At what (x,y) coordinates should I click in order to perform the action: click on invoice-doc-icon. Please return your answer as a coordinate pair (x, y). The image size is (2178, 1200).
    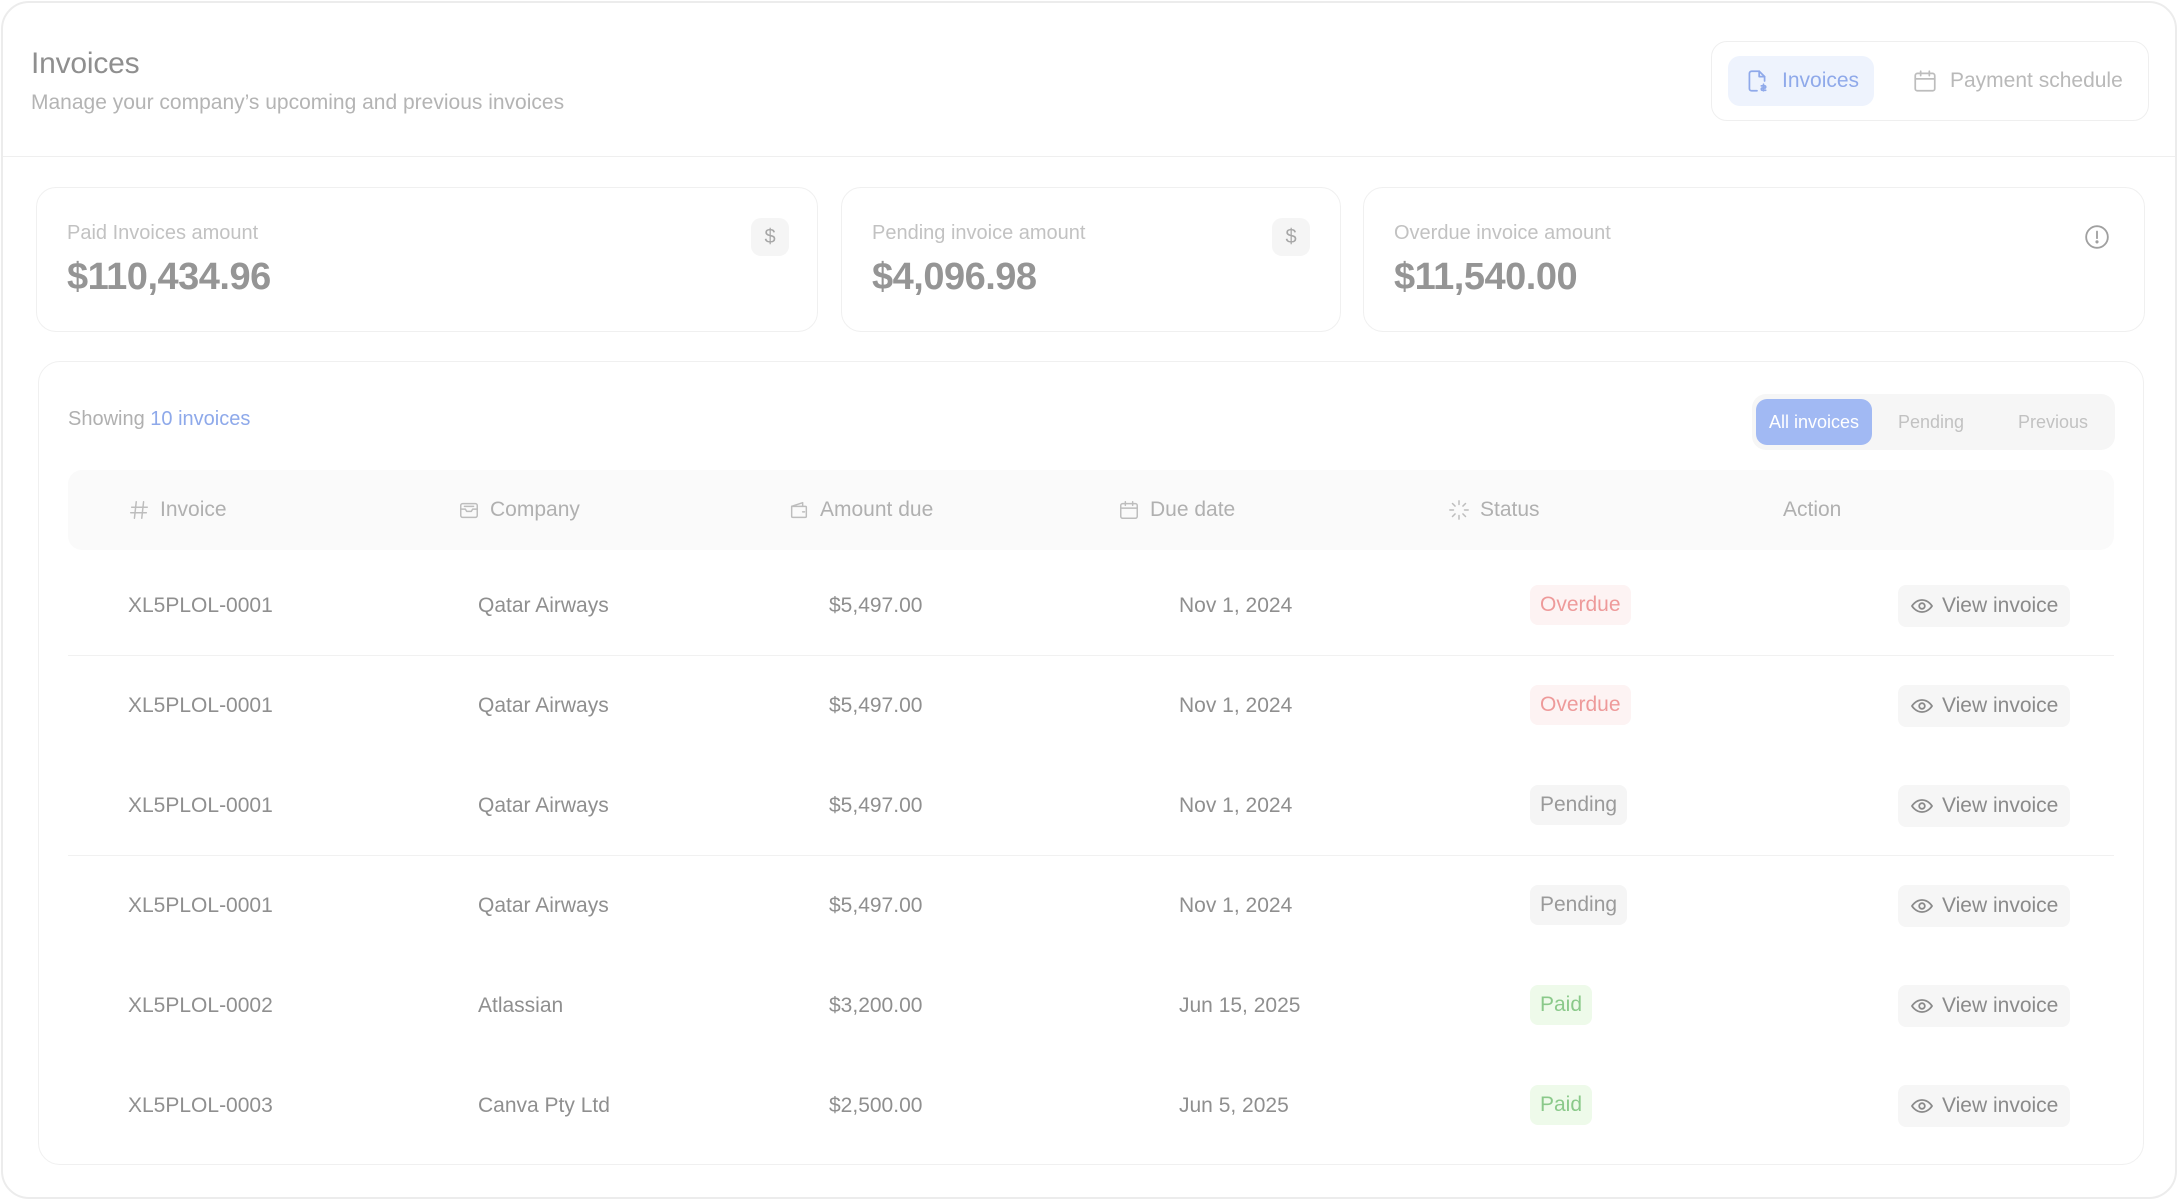
    Looking at the image, I should click on (1757, 81).